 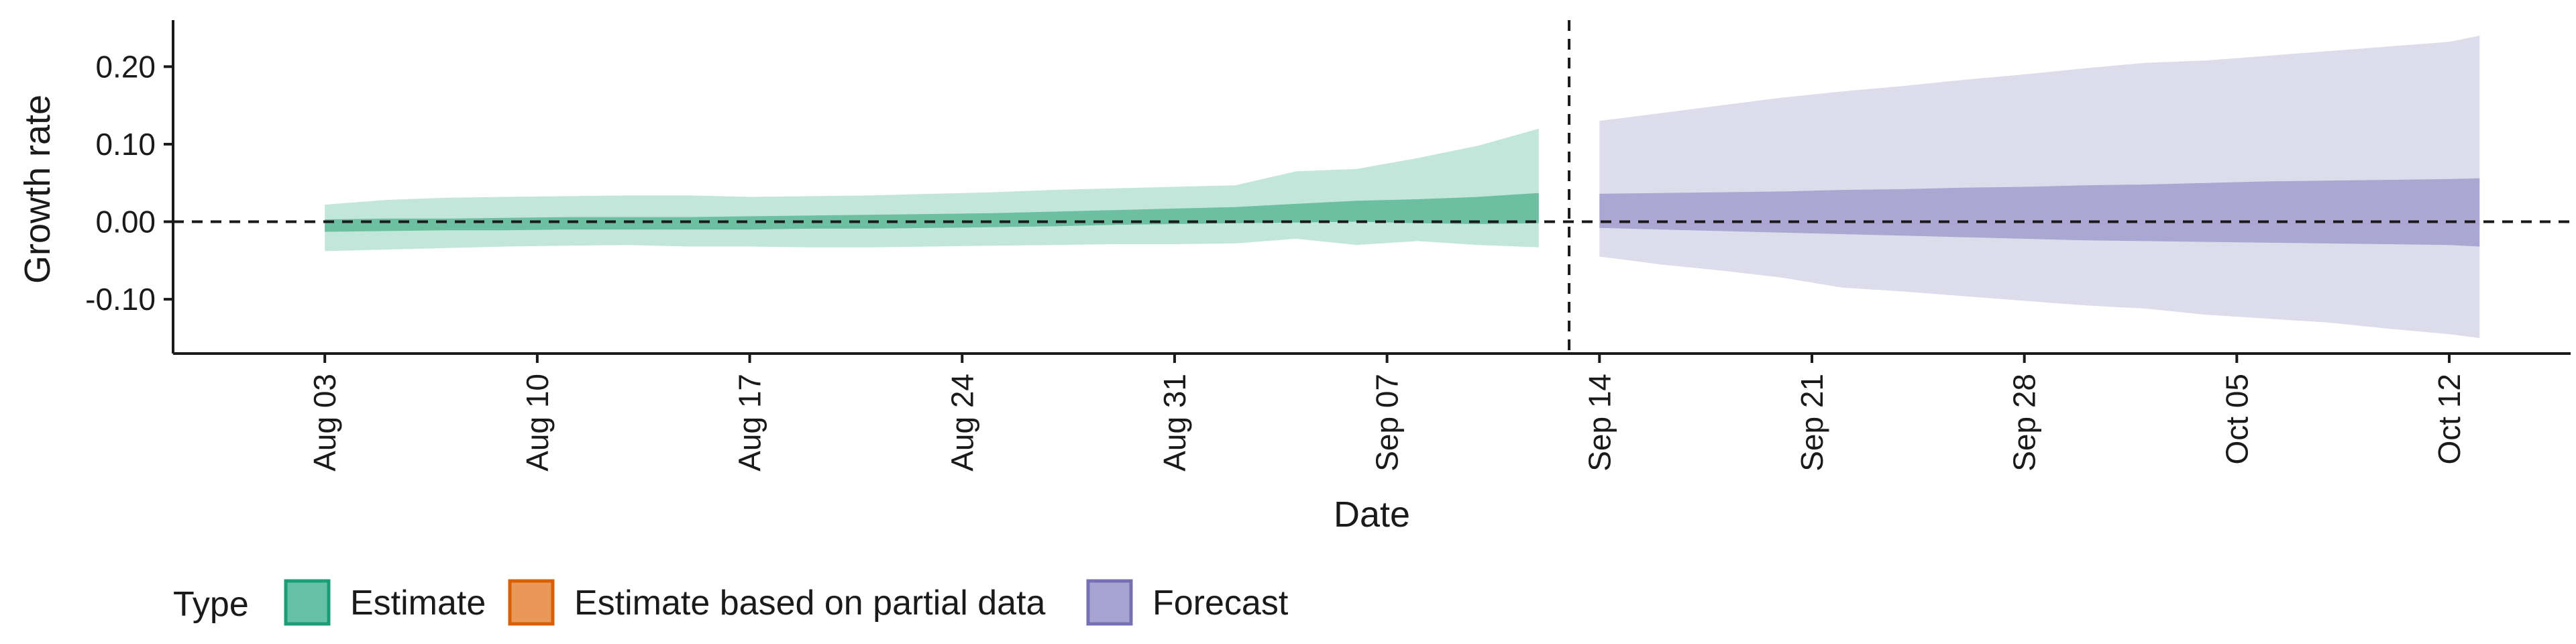 I want to click on estimate-outer-interval-band, so click(x=932, y=190).